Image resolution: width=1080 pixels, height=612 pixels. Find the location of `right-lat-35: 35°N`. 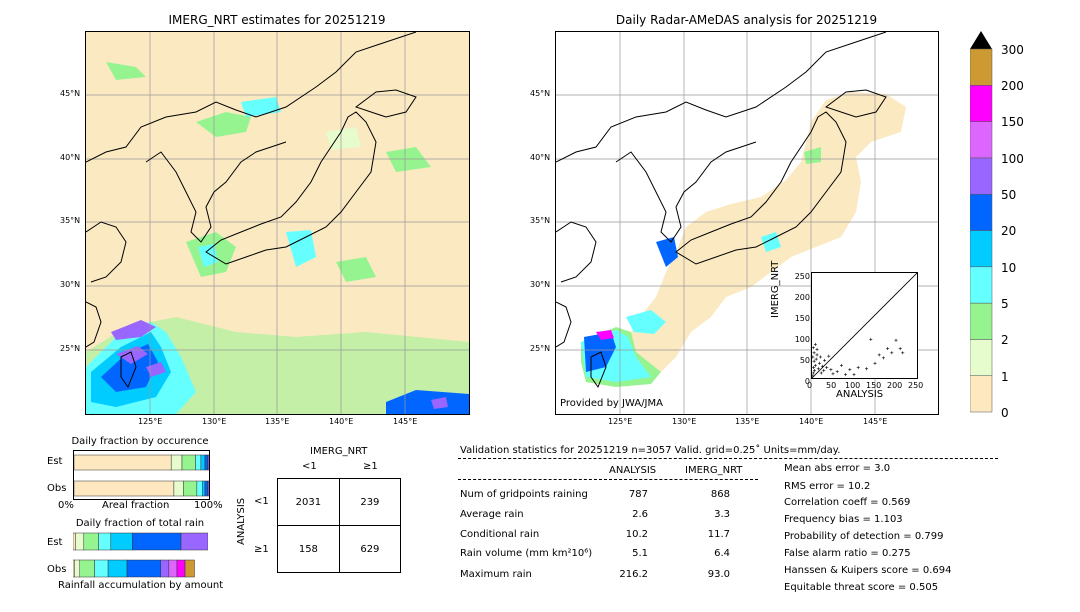

right-lat-35: 35°N is located at coordinates (540, 220).